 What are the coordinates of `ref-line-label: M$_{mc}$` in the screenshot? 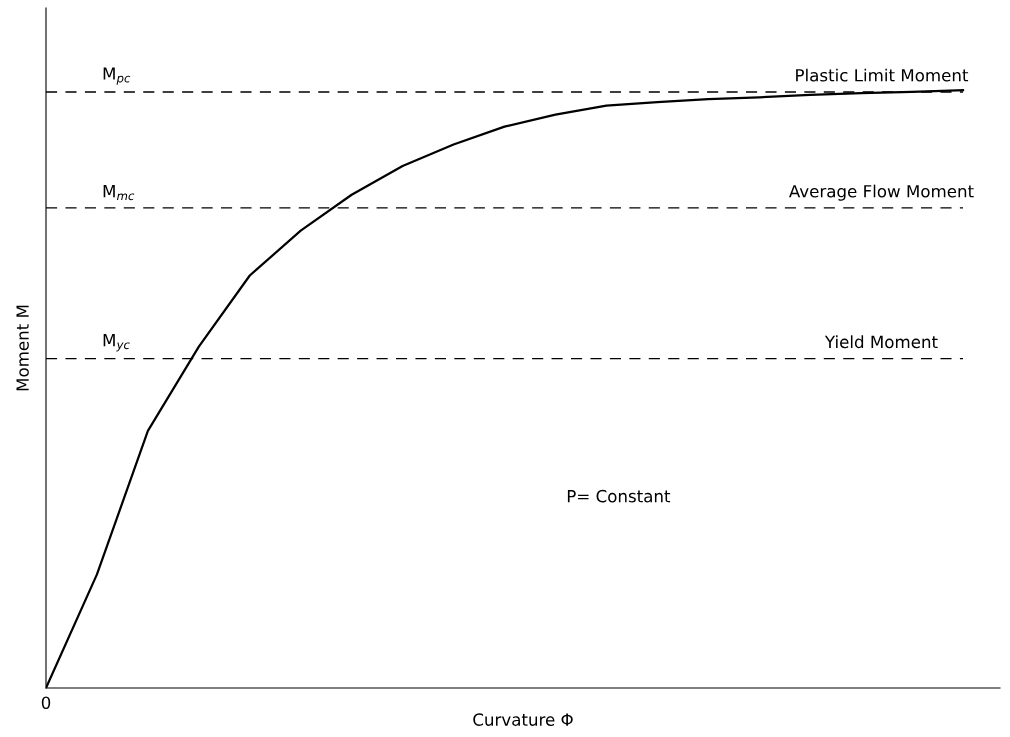 It's located at (119, 193).